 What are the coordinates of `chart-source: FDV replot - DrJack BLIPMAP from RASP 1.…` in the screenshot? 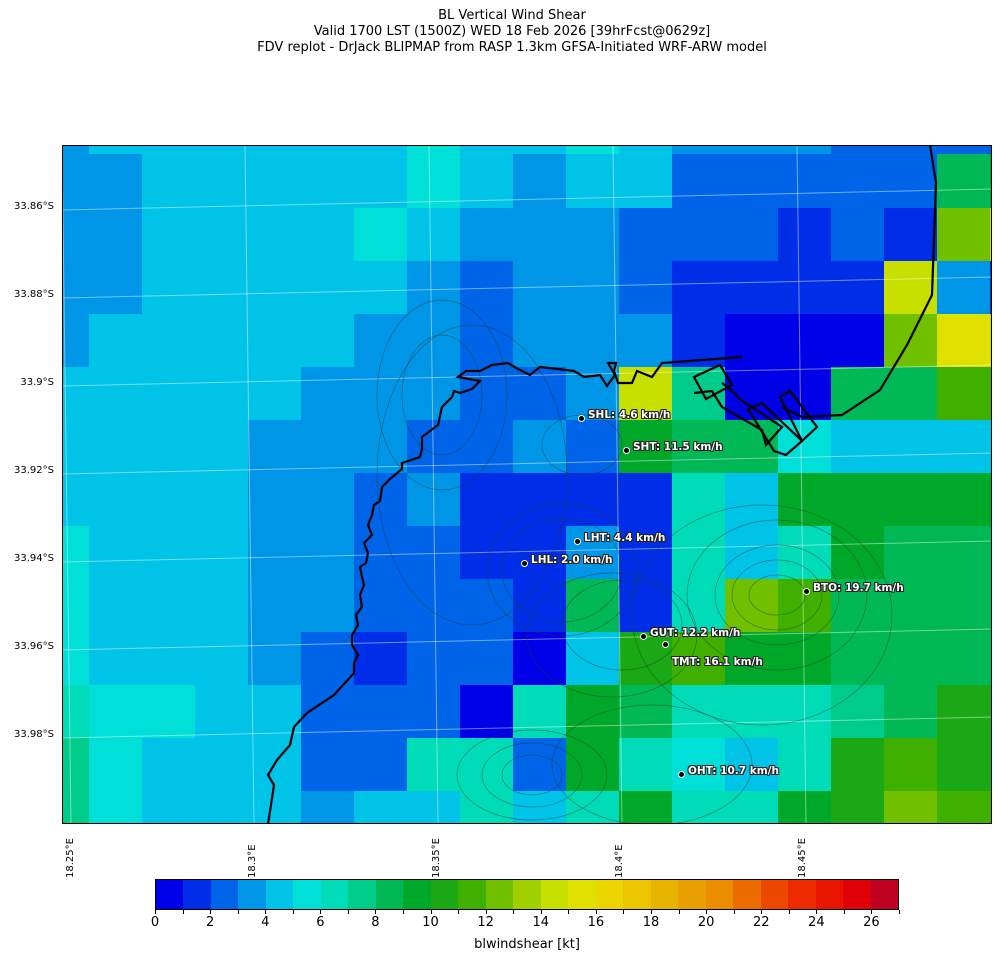 It's located at (512, 47).